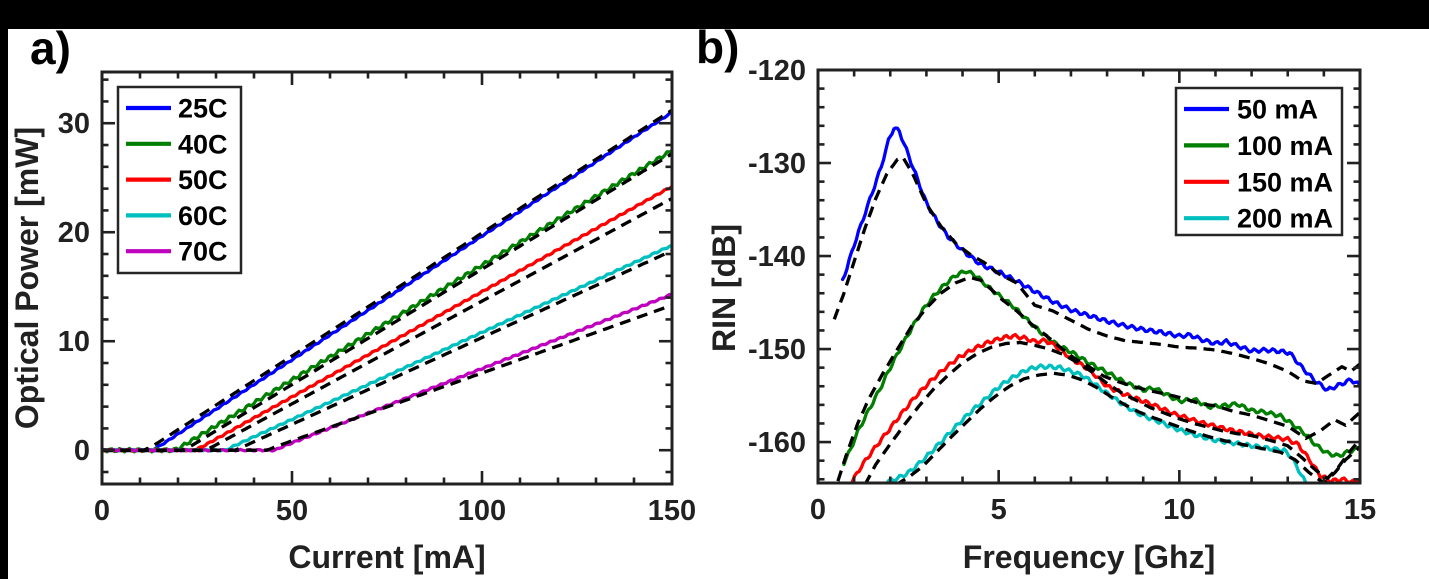 The height and width of the screenshot is (579, 1429). Describe the element at coordinates (50, 48) in the screenshot. I see `panel-a-letter: a)` at that location.